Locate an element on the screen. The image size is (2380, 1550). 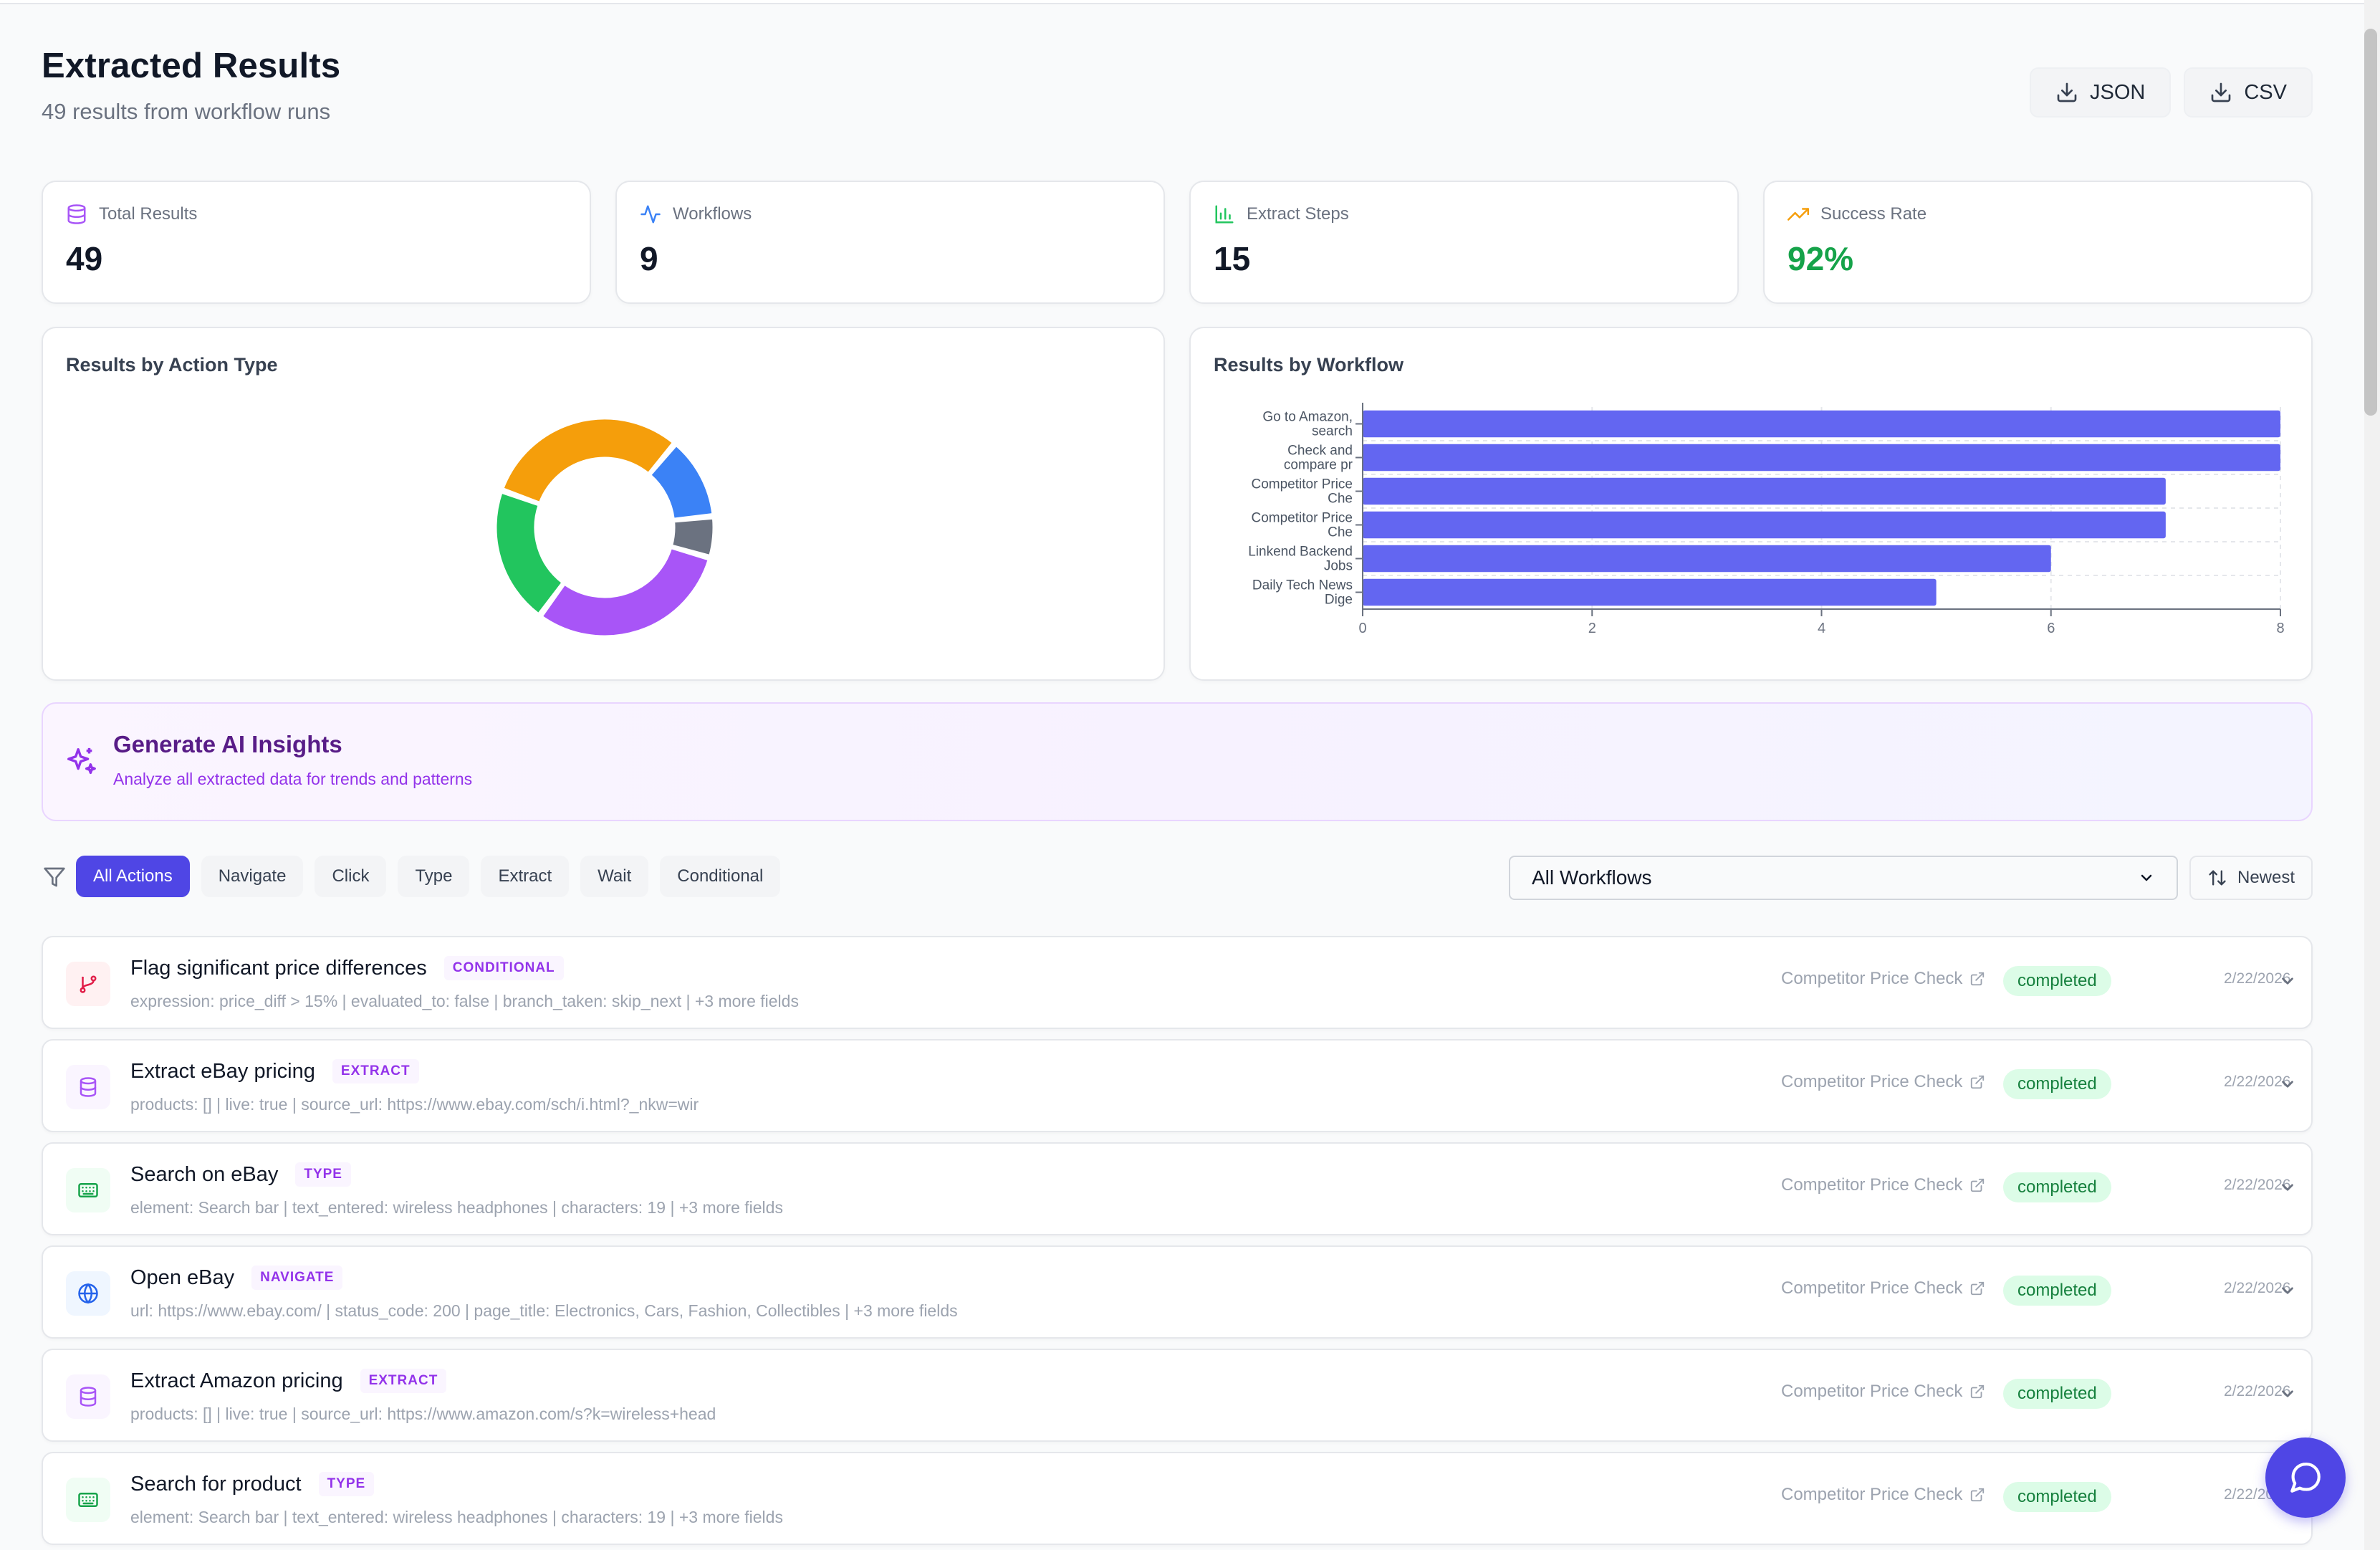
keyboard-icon is located at coordinates (88, 1190).